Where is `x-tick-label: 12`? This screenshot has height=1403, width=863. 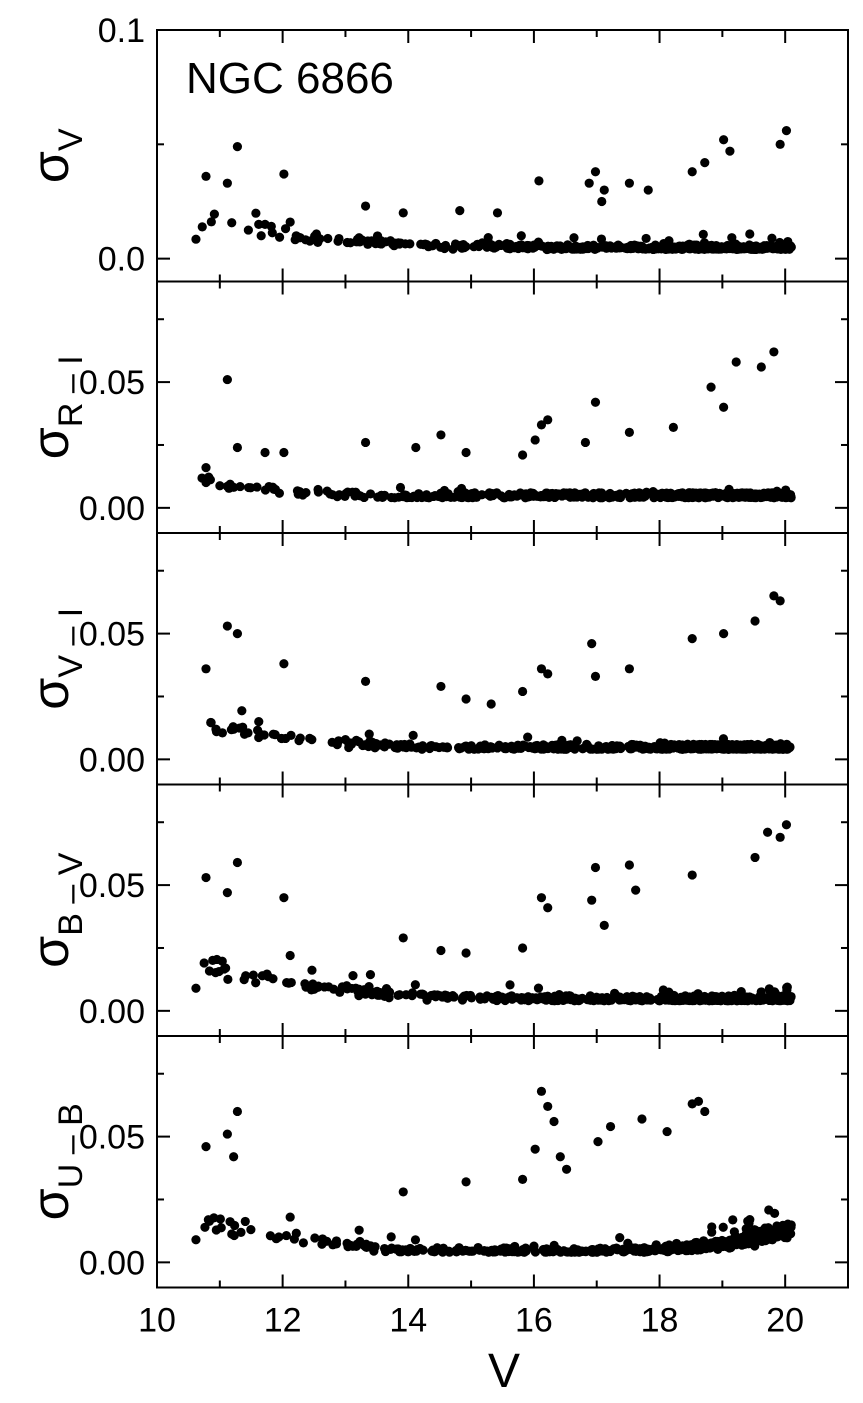 x-tick-label: 12 is located at coordinates (283, 1321).